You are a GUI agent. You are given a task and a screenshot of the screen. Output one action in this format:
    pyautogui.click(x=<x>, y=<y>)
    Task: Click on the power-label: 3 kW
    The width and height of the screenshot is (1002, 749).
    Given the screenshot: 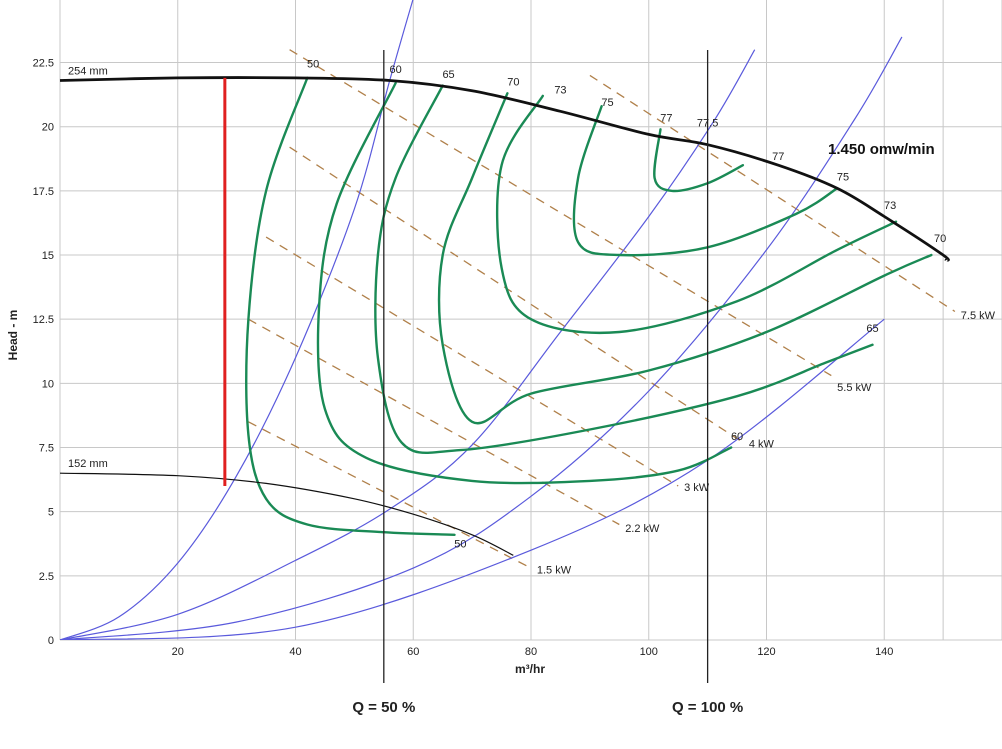 What is the action you would take?
    pyautogui.click(x=697, y=488)
    